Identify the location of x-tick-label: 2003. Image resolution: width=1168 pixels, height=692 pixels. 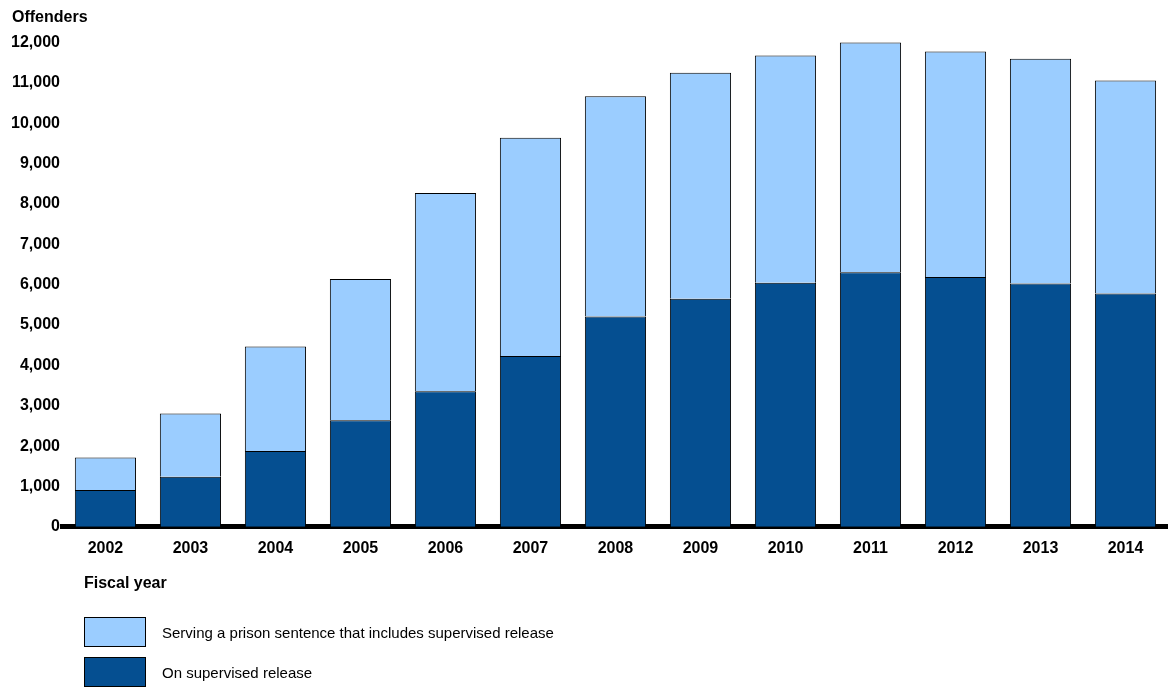
(190, 547).